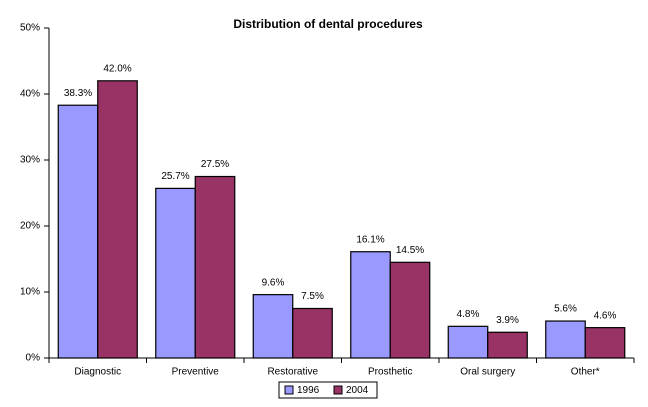 The image size is (648, 407). I want to click on legend-label: 2004, so click(357, 390).